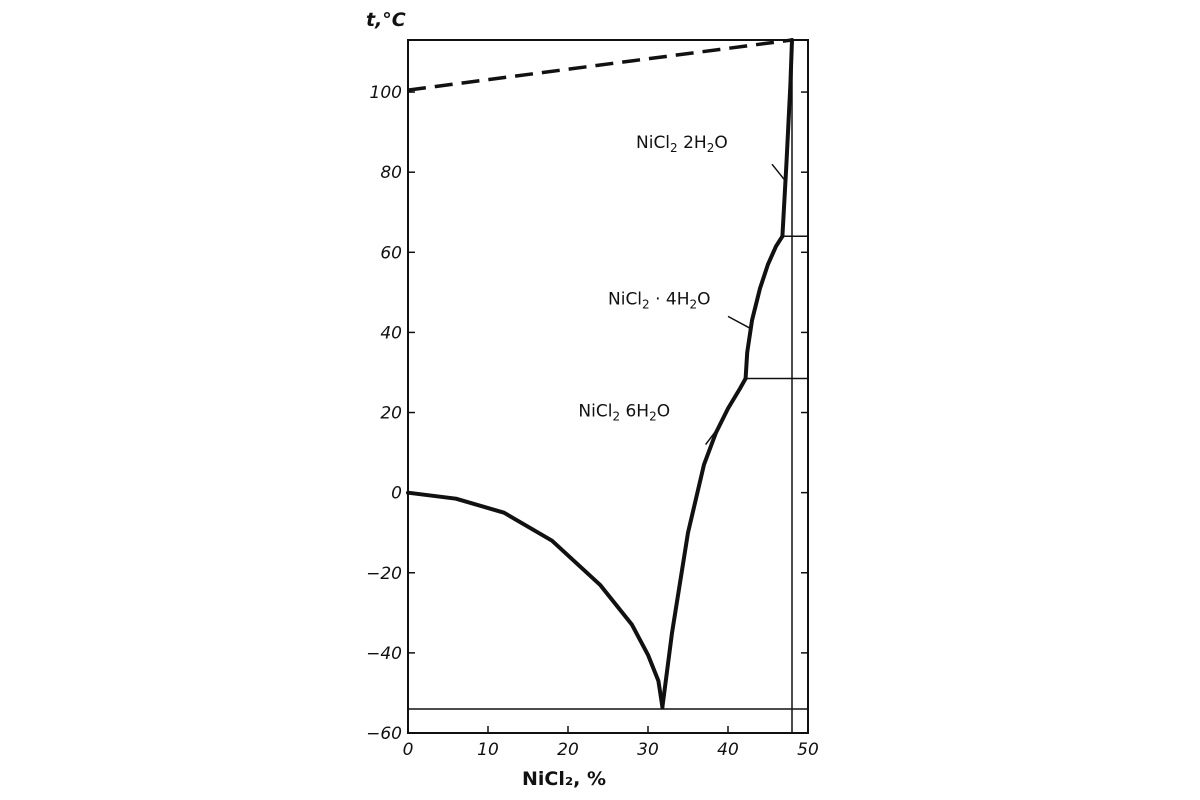 This screenshot has width=1200, height=800. I want to click on y-tick-label: 100, so click(386, 93).